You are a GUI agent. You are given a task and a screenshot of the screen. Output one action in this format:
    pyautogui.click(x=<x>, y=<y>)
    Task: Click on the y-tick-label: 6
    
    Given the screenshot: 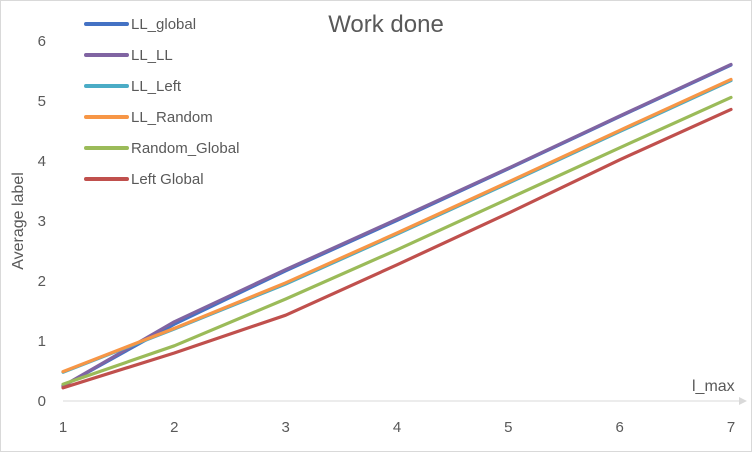 What is the action you would take?
    pyautogui.click(x=42, y=41)
    